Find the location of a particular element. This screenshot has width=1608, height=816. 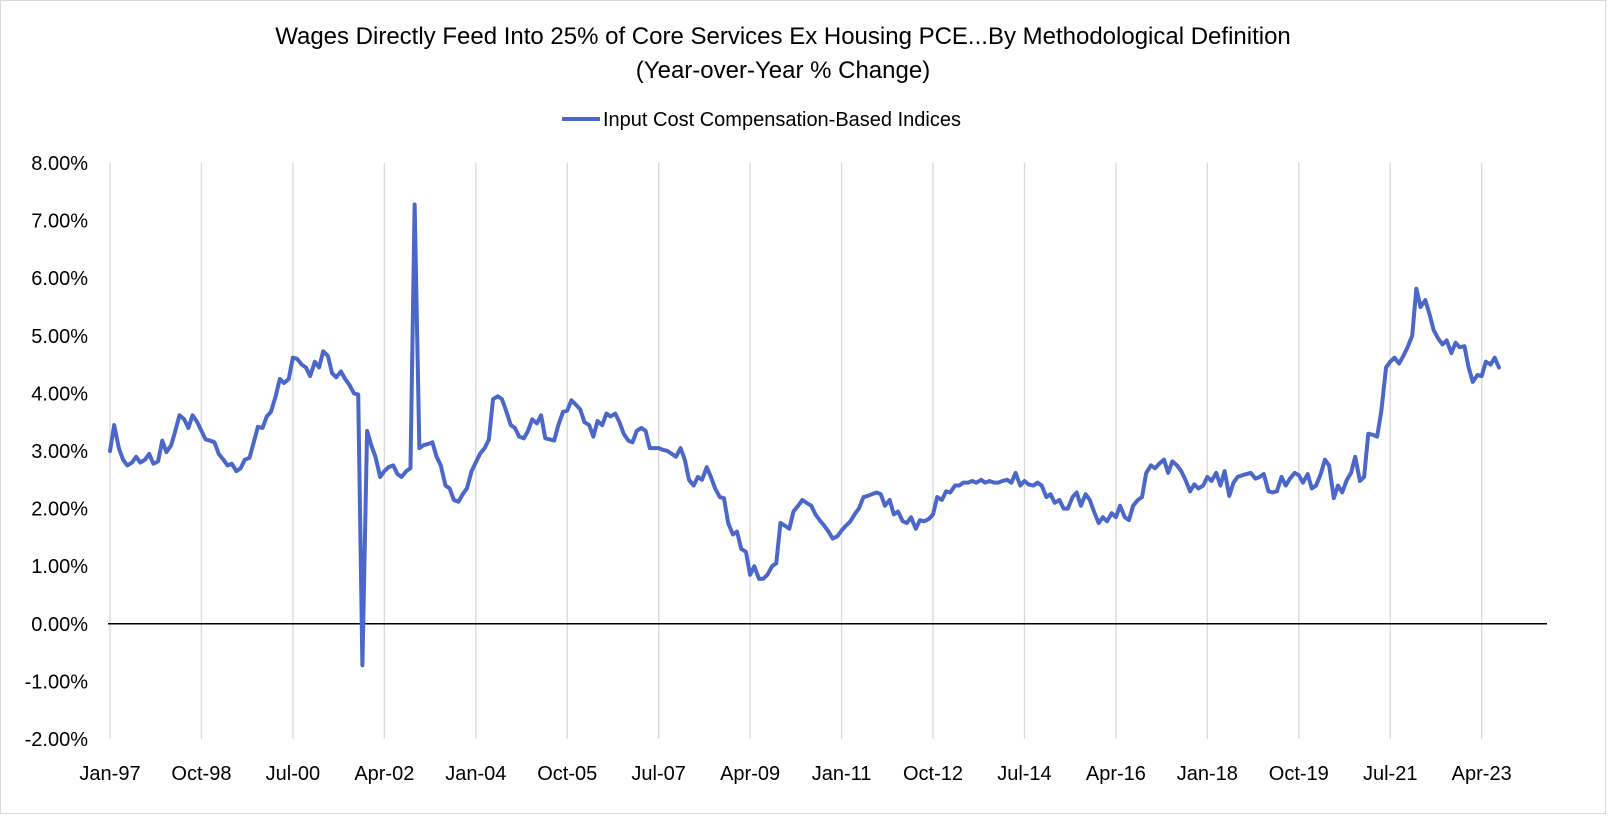

x-tick-label: Jul-00 is located at coordinates (293, 774).